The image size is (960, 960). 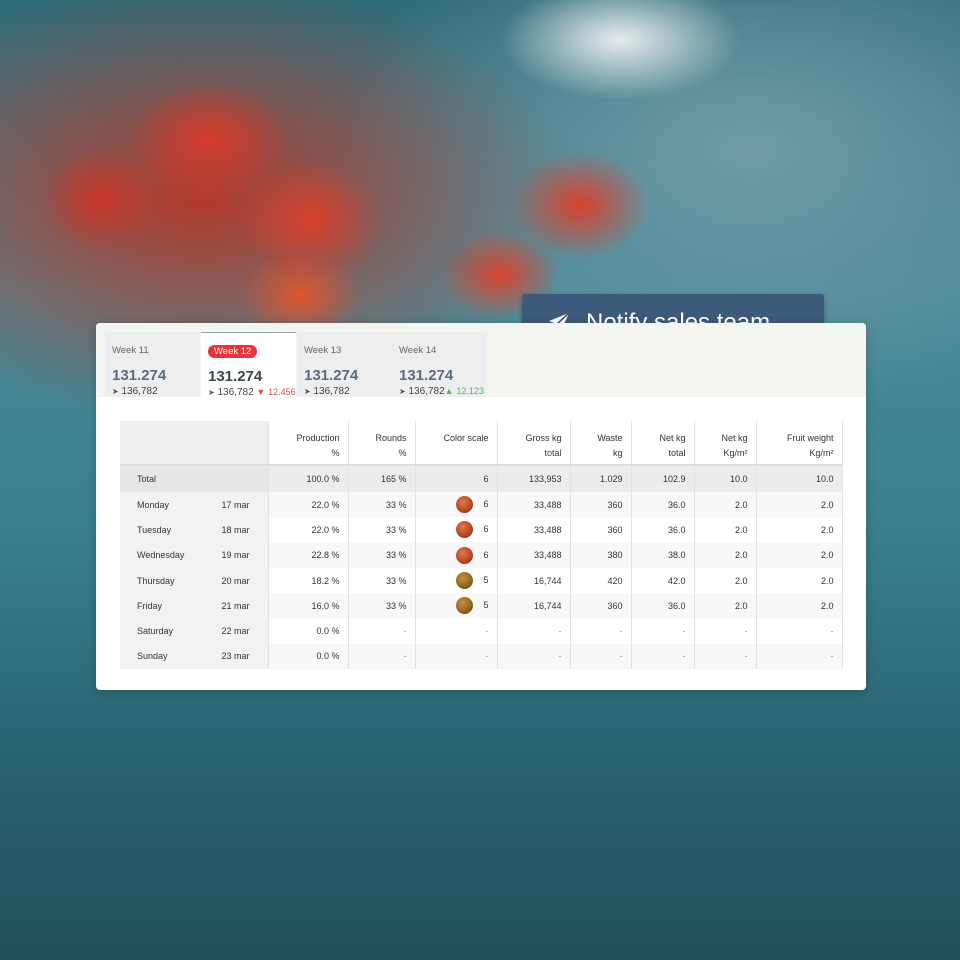 I want to click on header-title: Waste, so click(x=610, y=438).